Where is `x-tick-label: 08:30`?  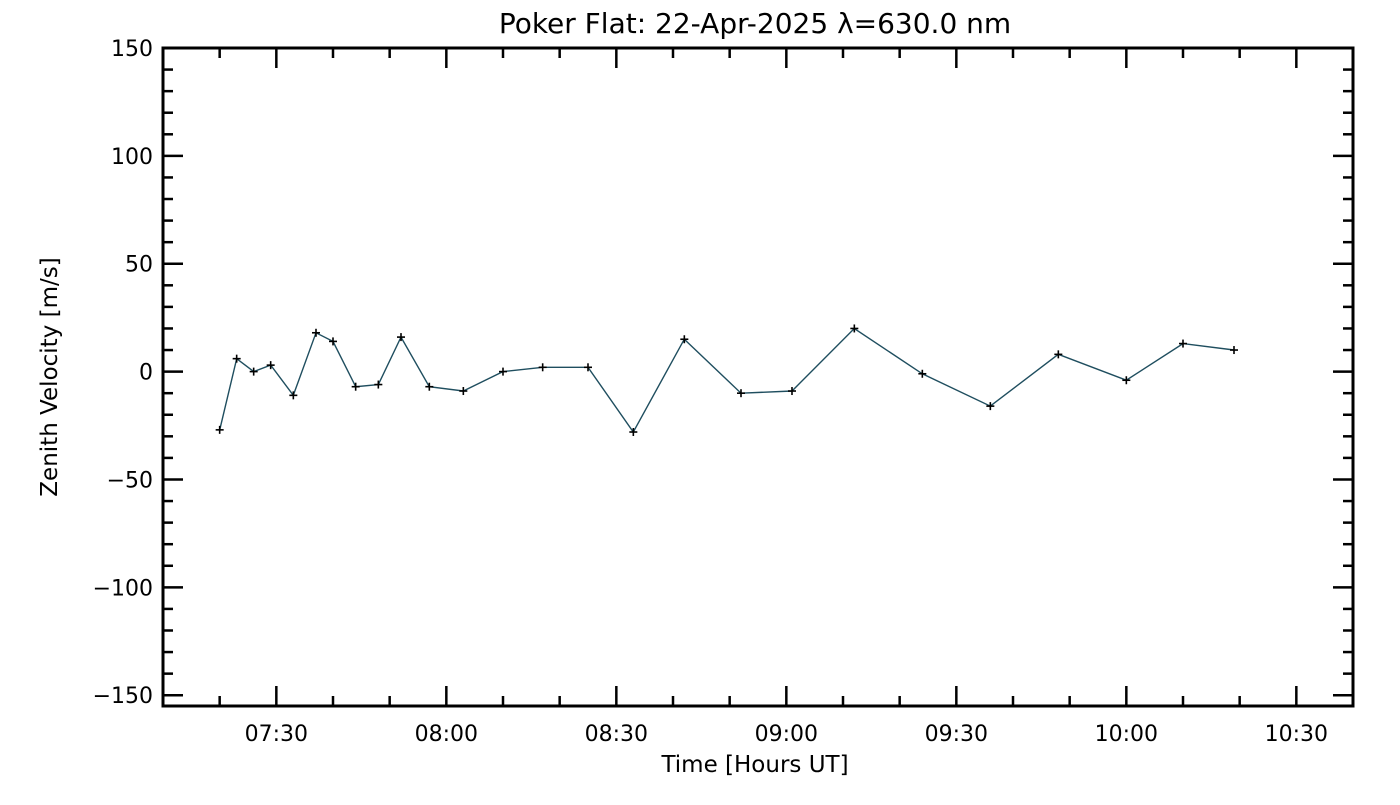 x-tick-label: 08:30 is located at coordinates (616, 734).